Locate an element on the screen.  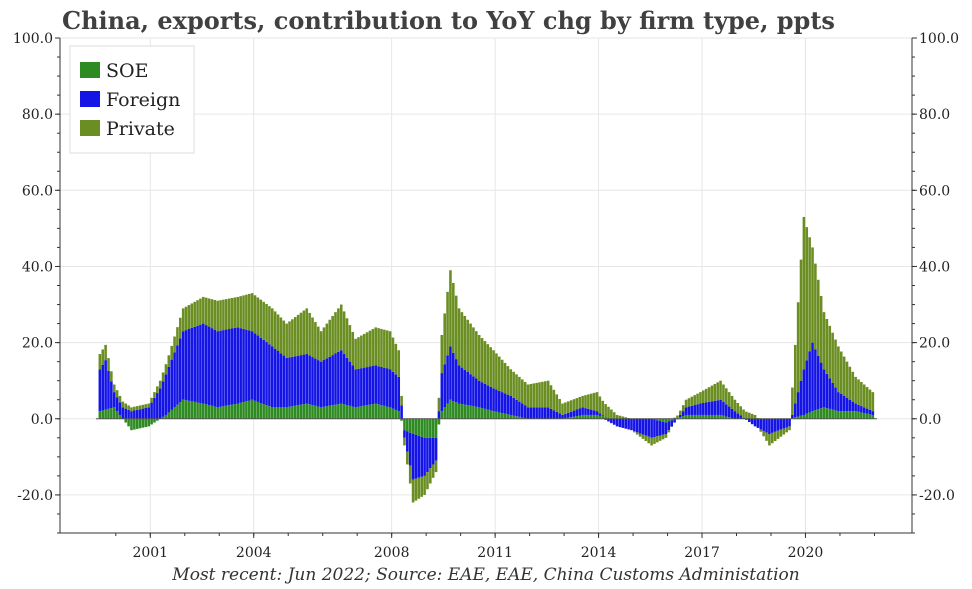
legend-label-private: Private is located at coordinates (140, 129).